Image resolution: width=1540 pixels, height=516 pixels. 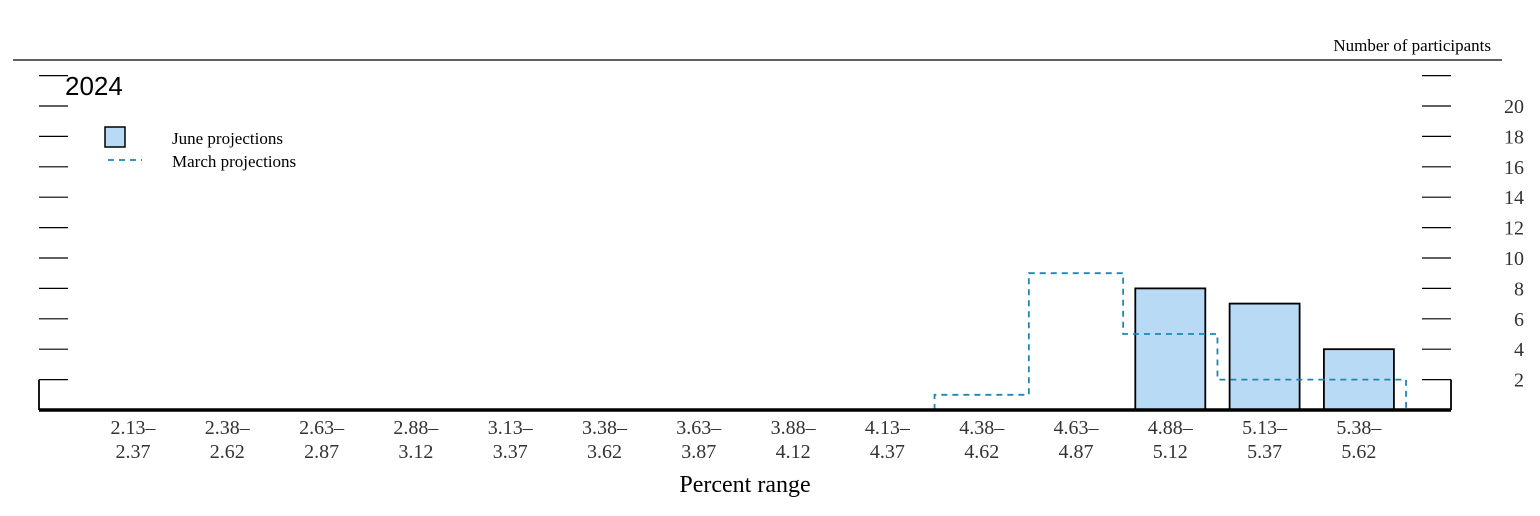 I want to click on x-tick-label-top: 2.88–, so click(x=416, y=428).